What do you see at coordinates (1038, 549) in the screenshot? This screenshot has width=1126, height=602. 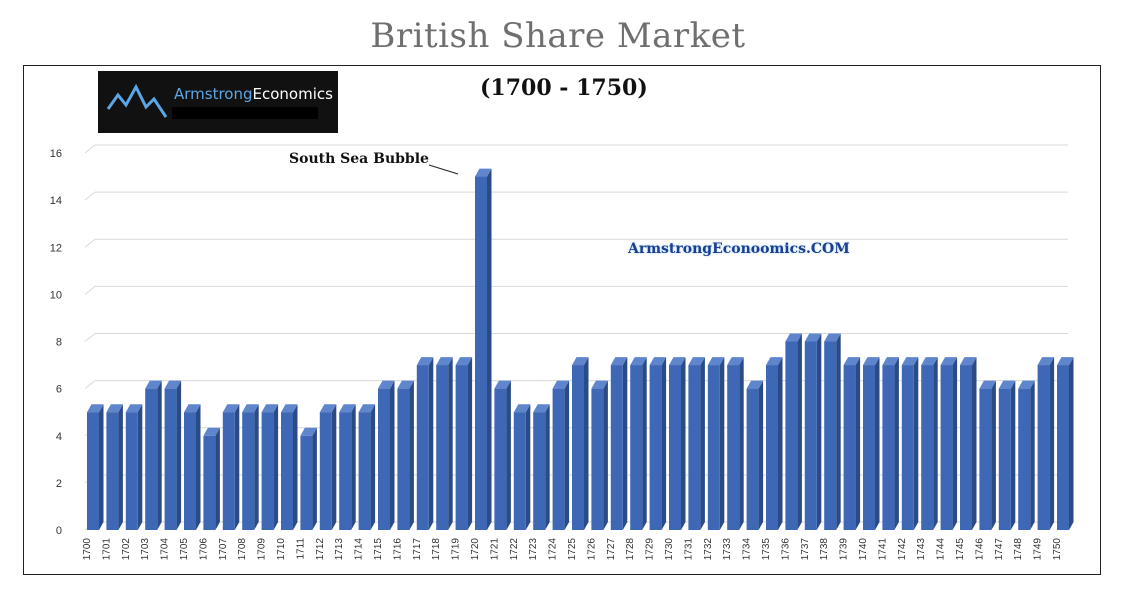 I see `x-tick-label: 1749` at bounding box center [1038, 549].